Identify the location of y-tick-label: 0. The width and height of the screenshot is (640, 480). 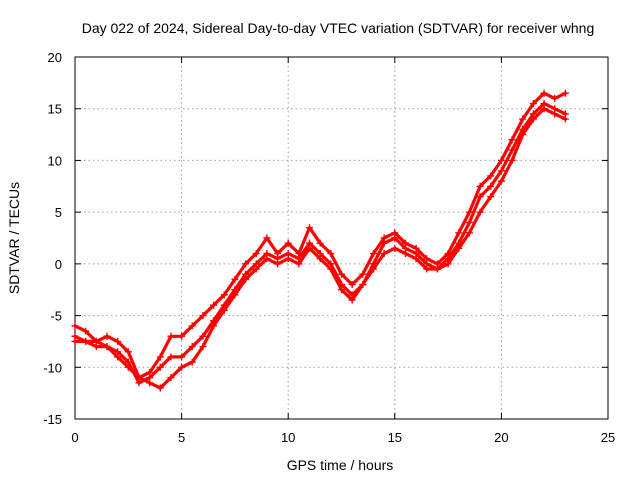
(58, 264).